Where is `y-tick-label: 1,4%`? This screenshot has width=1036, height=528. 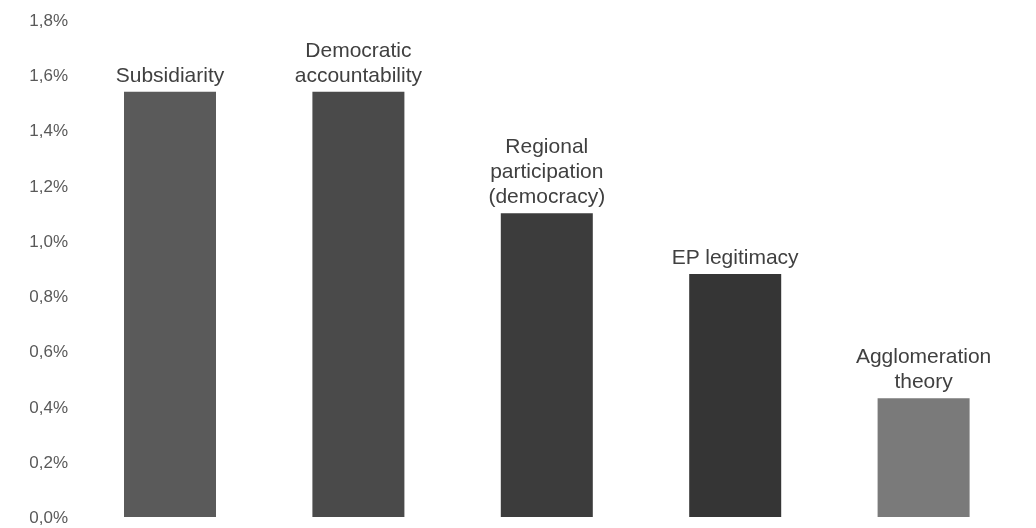
y-tick-label: 1,4% is located at coordinates (48, 131).